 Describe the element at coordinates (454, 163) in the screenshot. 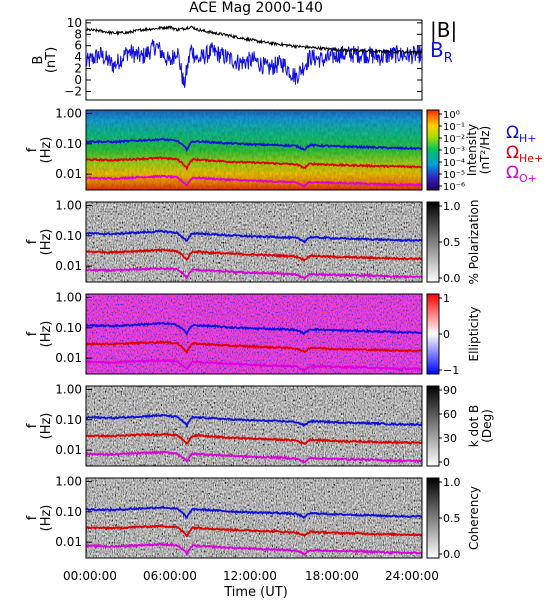

I see `colorbar-tick-label: 10⁻⁴` at that location.